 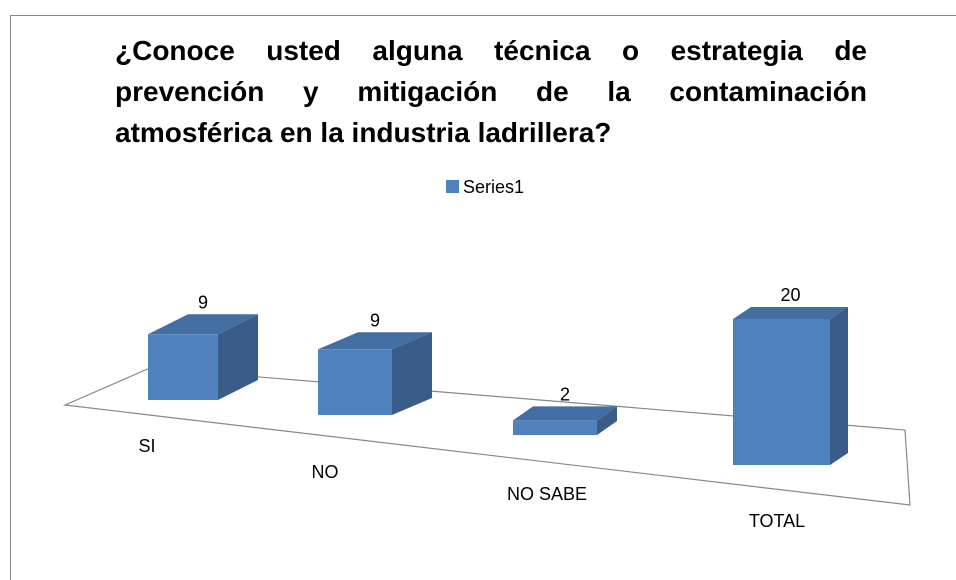 What do you see at coordinates (790, 295) in the screenshot?
I see `data-label: 20` at bounding box center [790, 295].